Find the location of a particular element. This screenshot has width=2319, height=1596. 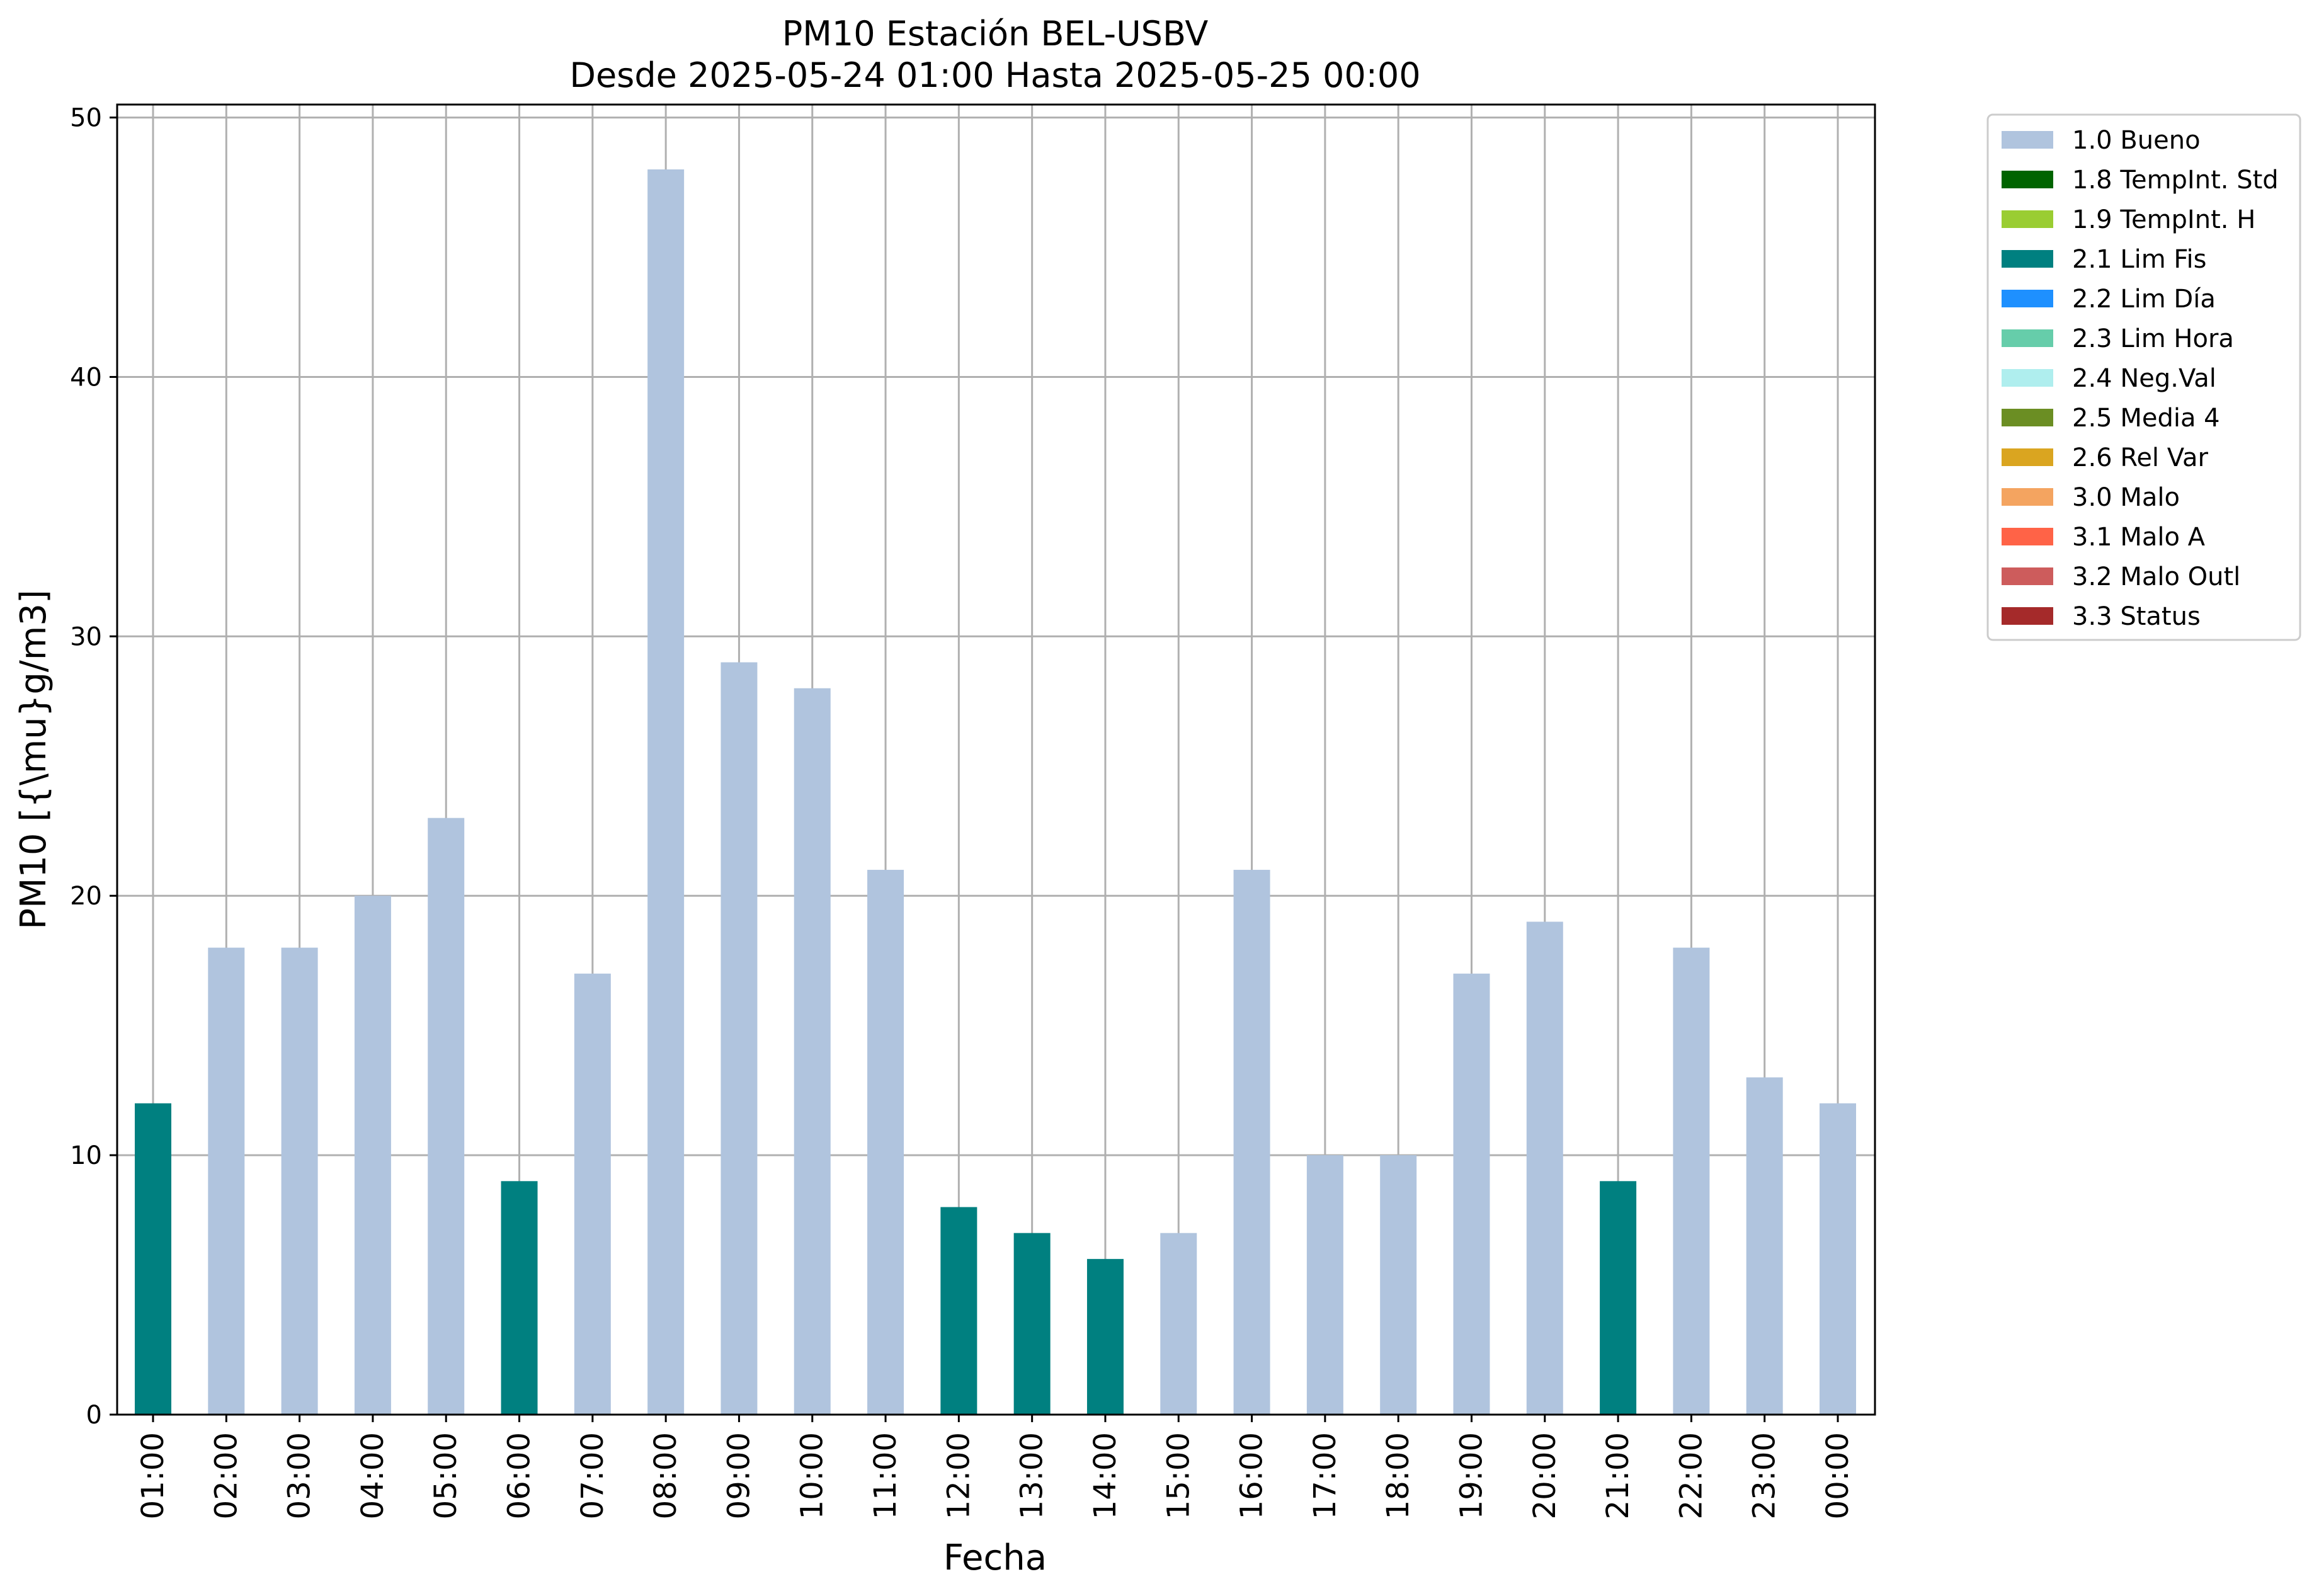

x-tick-label: 07:00 is located at coordinates (592, 1475).